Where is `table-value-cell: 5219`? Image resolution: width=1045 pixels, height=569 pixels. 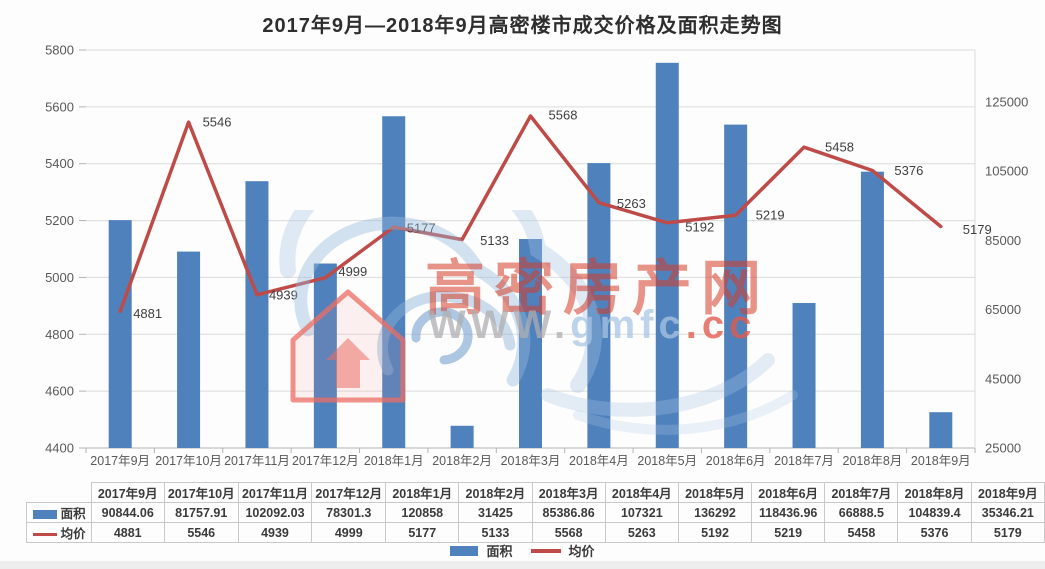
table-value-cell: 5219 is located at coordinates (788, 532).